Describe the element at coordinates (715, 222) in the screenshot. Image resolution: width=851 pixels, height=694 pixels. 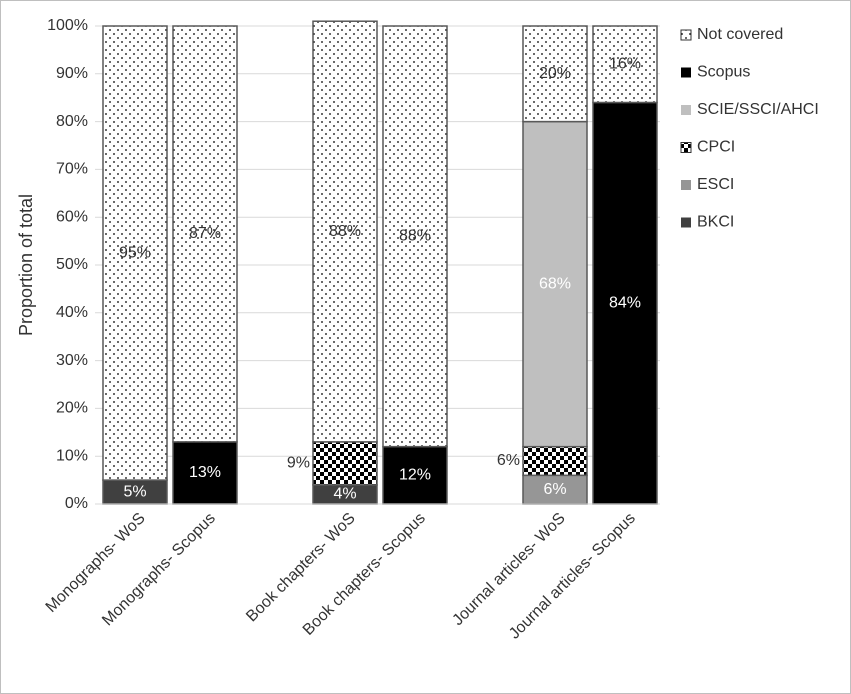
I see `legend-label: BKCI` at that location.